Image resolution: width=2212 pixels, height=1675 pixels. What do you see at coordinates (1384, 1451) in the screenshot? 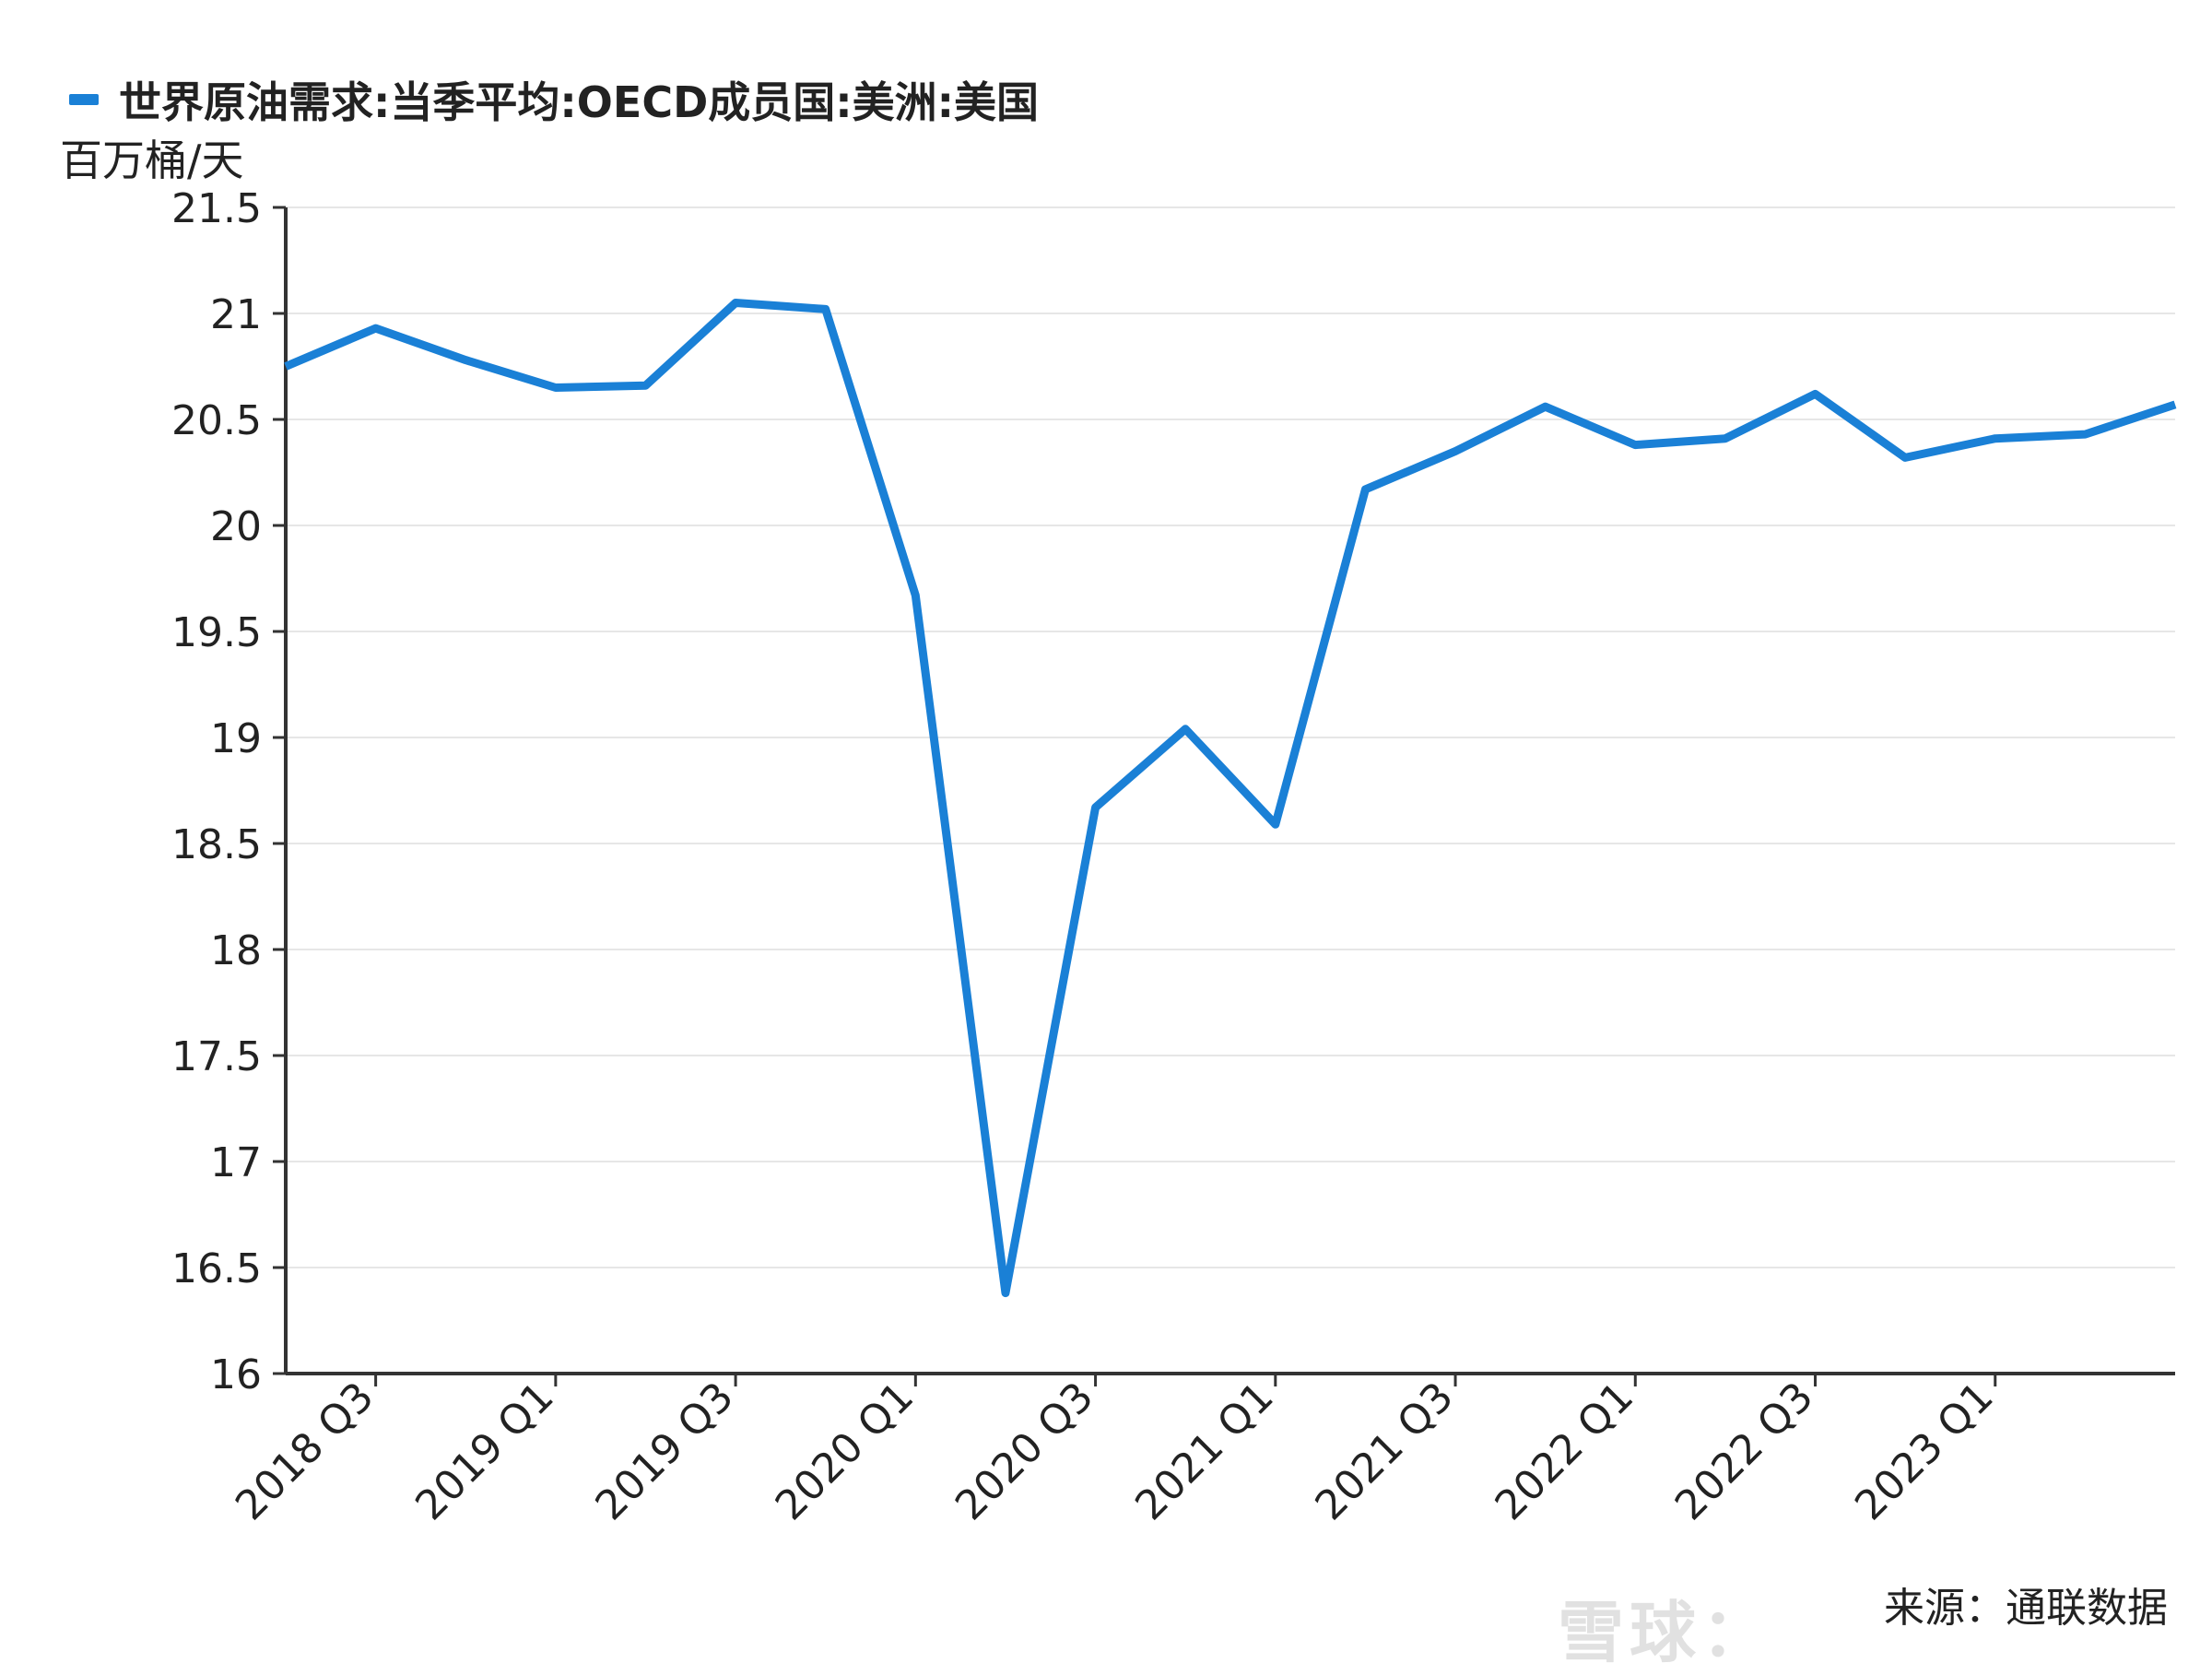
I see `x-tick-label: 2021 Q3` at bounding box center [1384, 1451].